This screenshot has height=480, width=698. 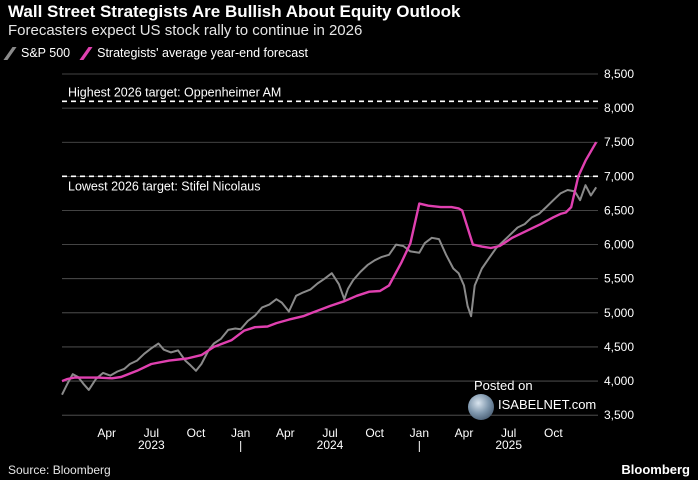 I want to click on source-note: Source: Bloomberg, so click(x=59, y=470).